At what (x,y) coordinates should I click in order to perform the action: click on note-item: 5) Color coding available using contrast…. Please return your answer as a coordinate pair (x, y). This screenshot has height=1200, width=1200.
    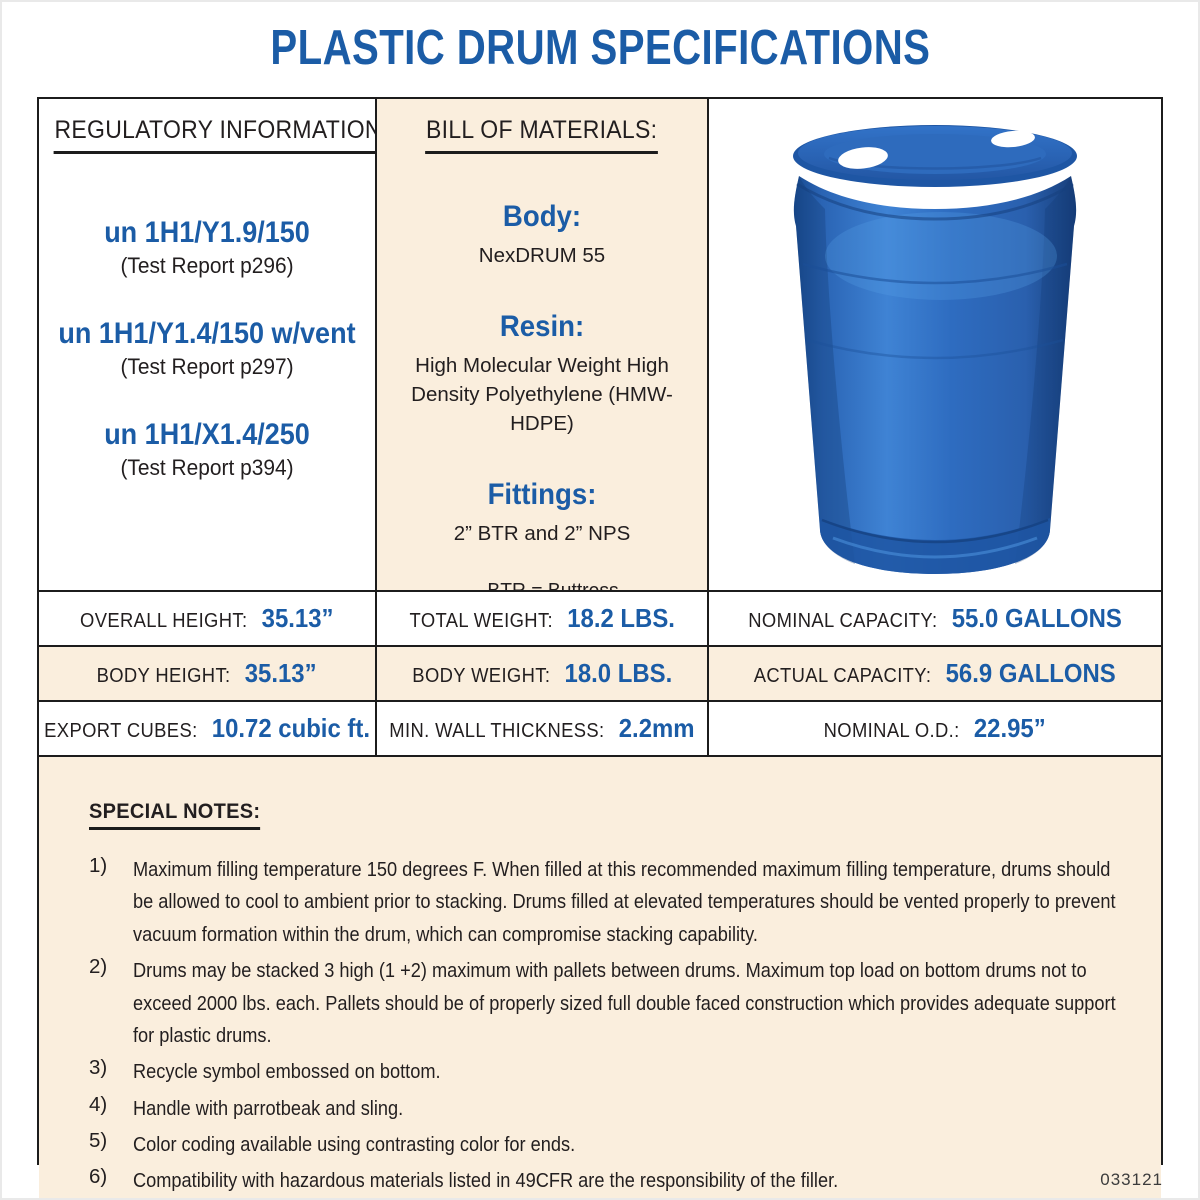
    Looking at the image, I should click on (625, 1145).